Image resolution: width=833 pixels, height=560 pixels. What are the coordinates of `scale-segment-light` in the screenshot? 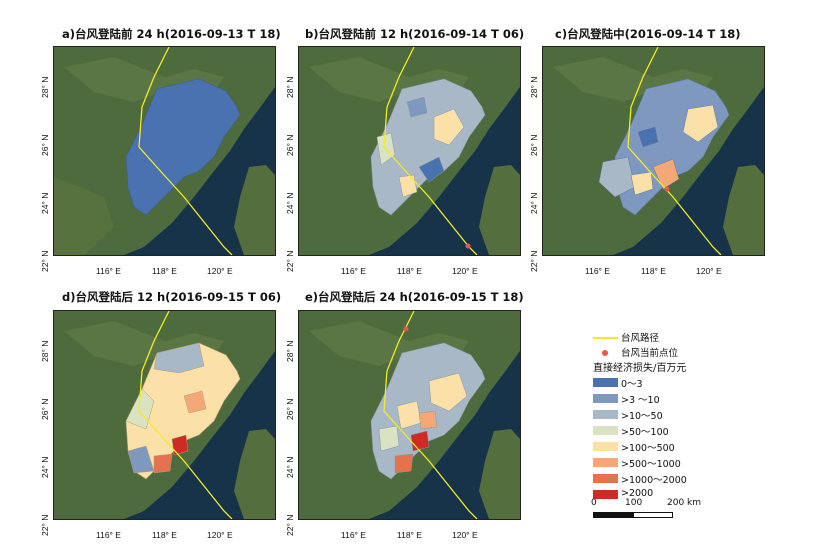 It's located at (653, 515).